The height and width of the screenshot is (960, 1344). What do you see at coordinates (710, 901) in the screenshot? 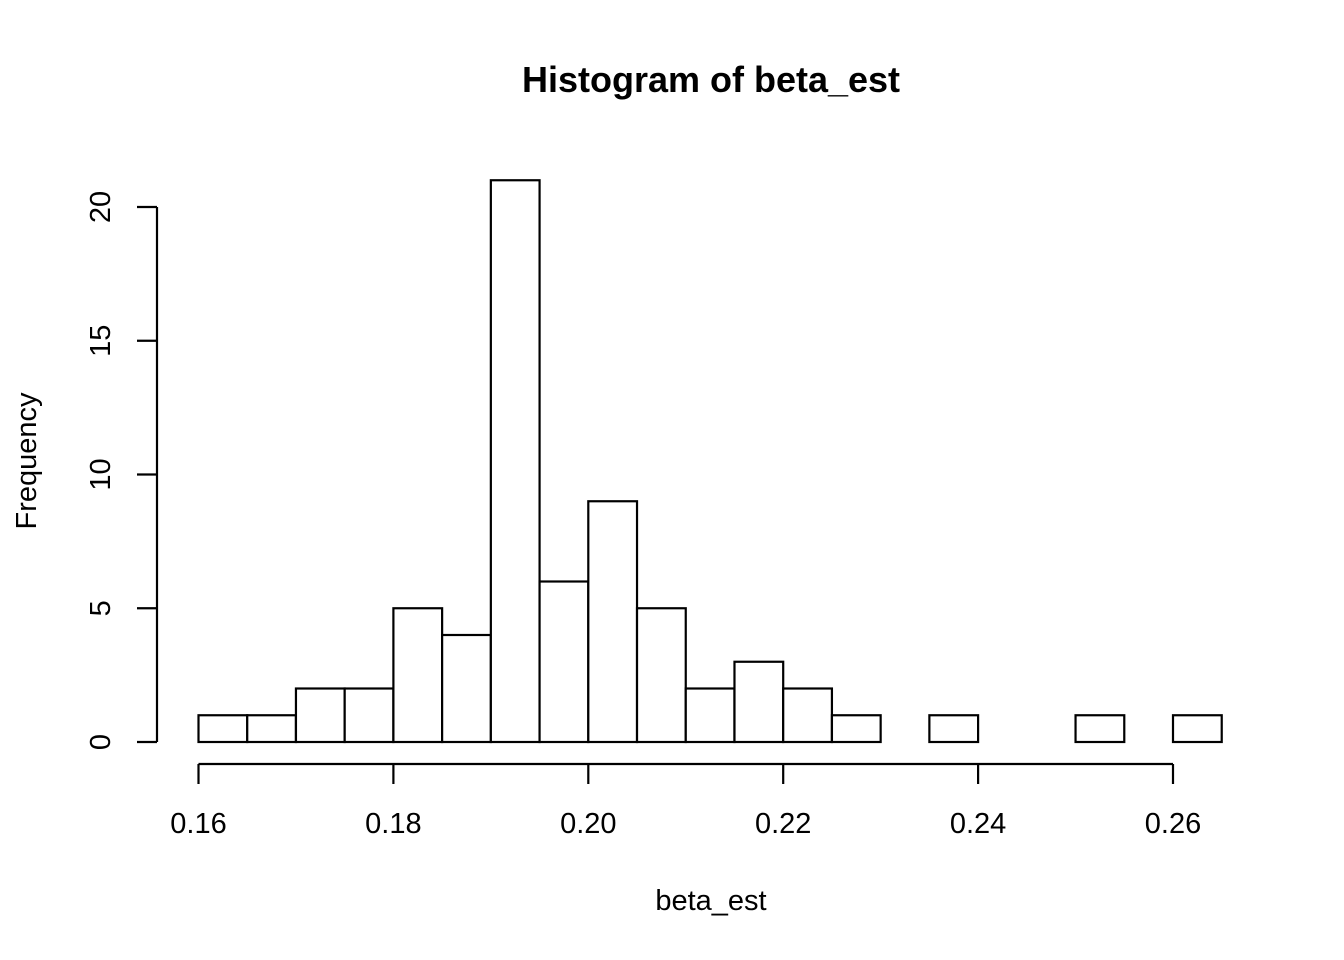
I see `x-axis-label: beta_est` at bounding box center [710, 901].